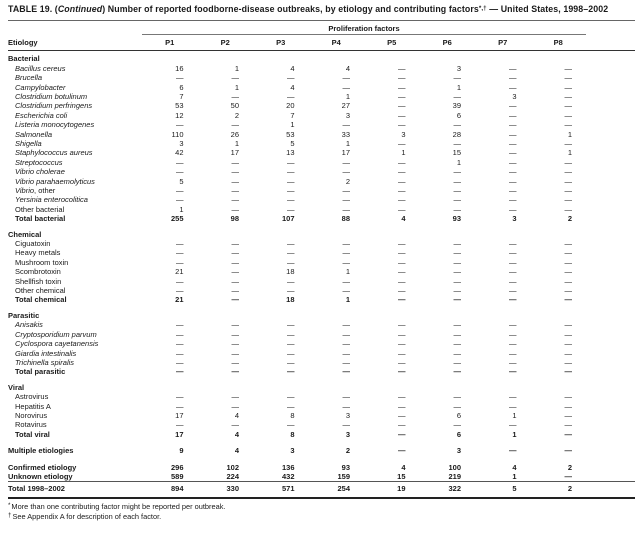  What do you see at coordinates (75, 343) in the screenshot?
I see `row-label: Cyclospora cayetanensis` at bounding box center [75, 343].